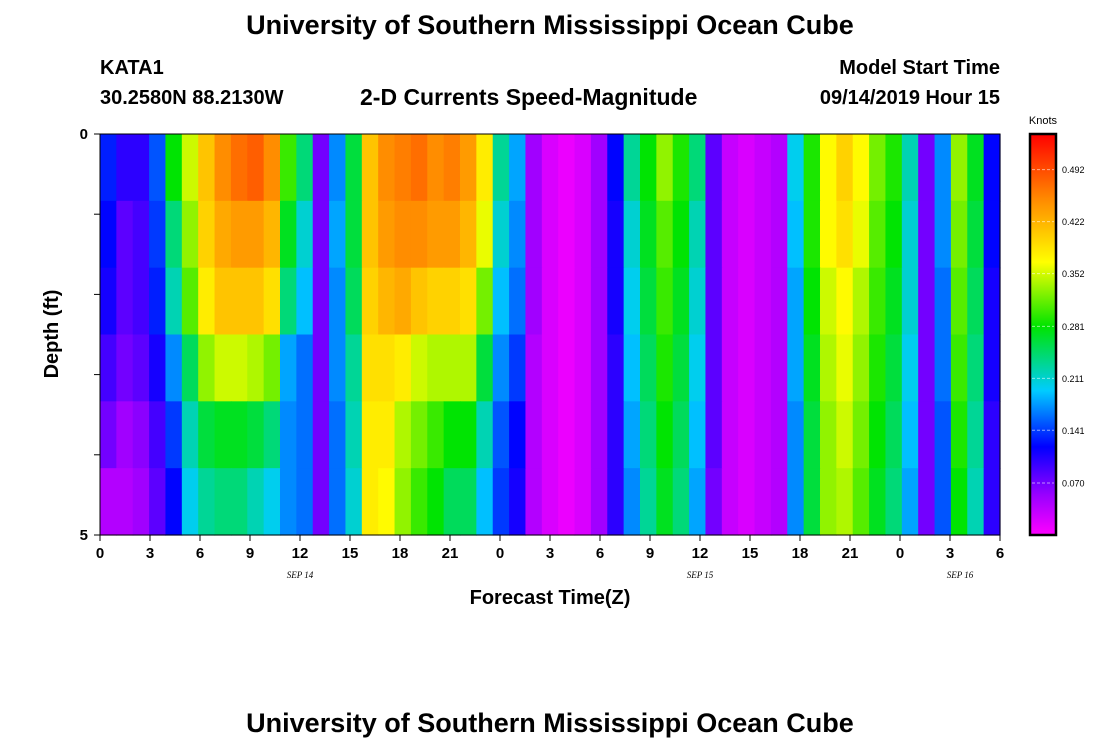 This screenshot has width=1100, height=750. Describe the element at coordinates (300, 575) in the screenshot. I see `date-label: SEP 14` at that location.